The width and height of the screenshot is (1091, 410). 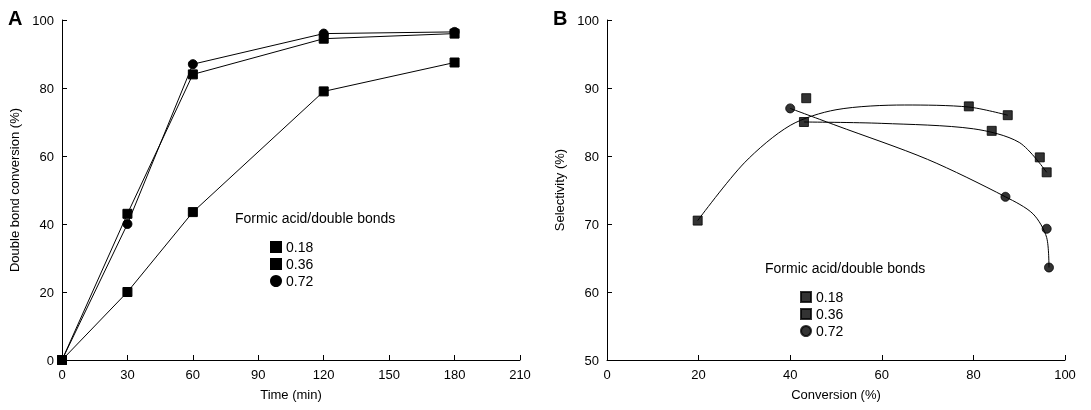 What do you see at coordinates (50, 360) in the screenshot?
I see `y-tick-label: 0` at bounding box center [50, 360].